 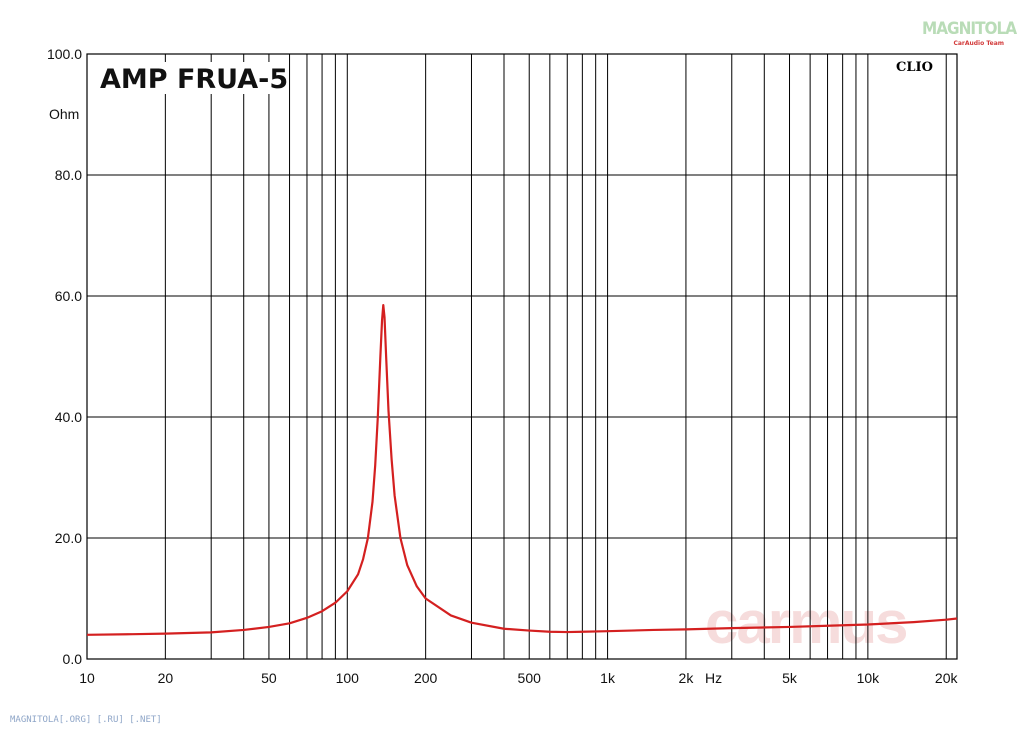 I want to click on x-tick-label: 100, so click(x=348, y=678).